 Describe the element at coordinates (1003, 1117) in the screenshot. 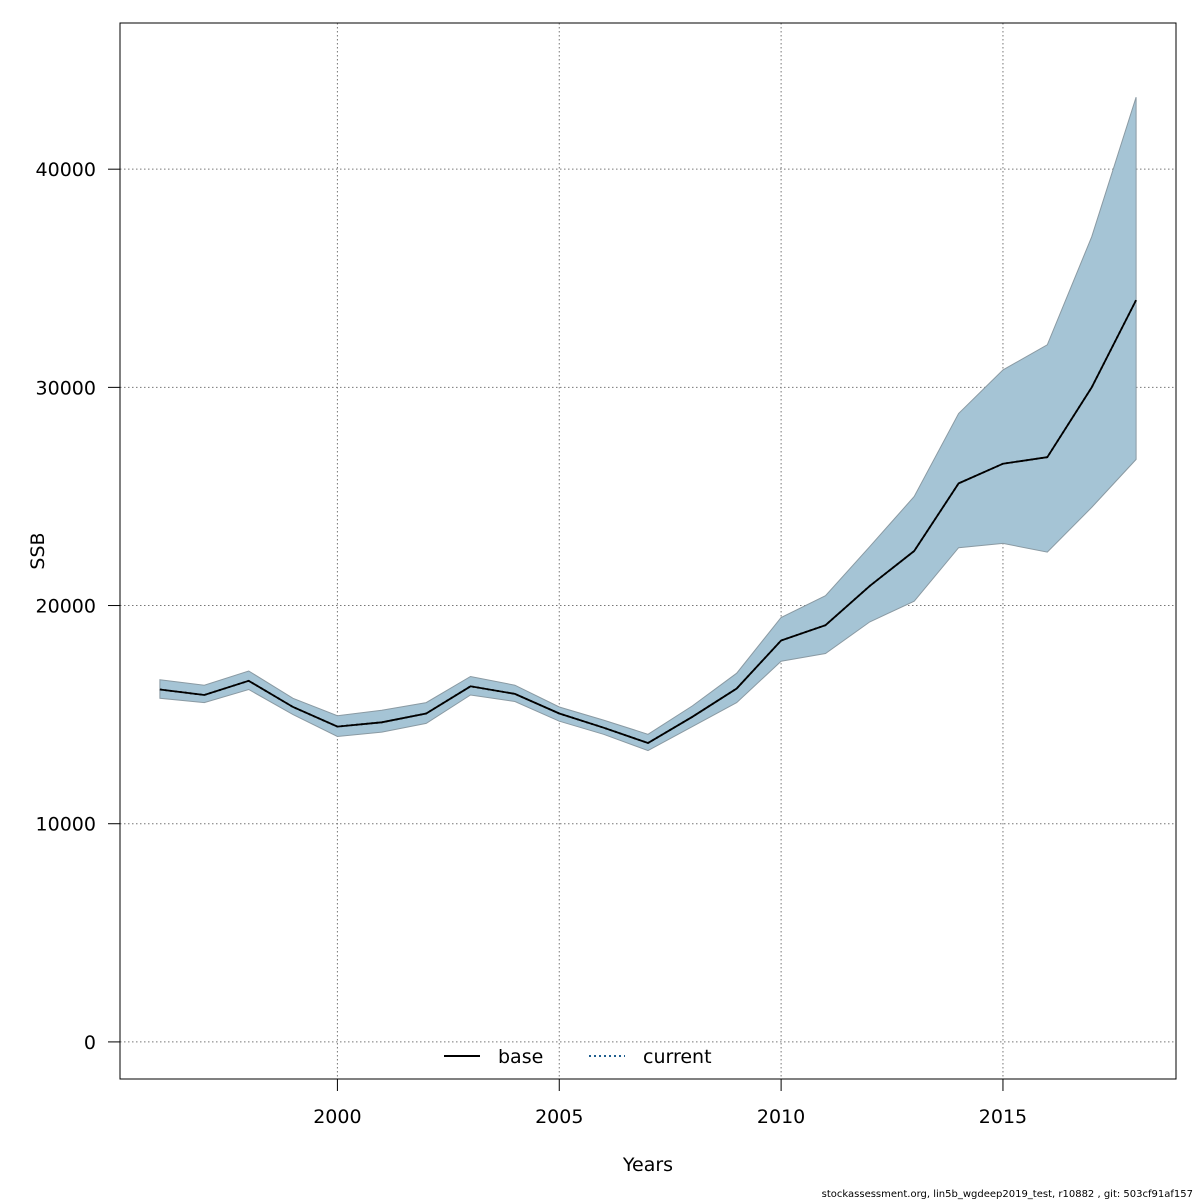

I see `x-tick-label: 2015` at that location.